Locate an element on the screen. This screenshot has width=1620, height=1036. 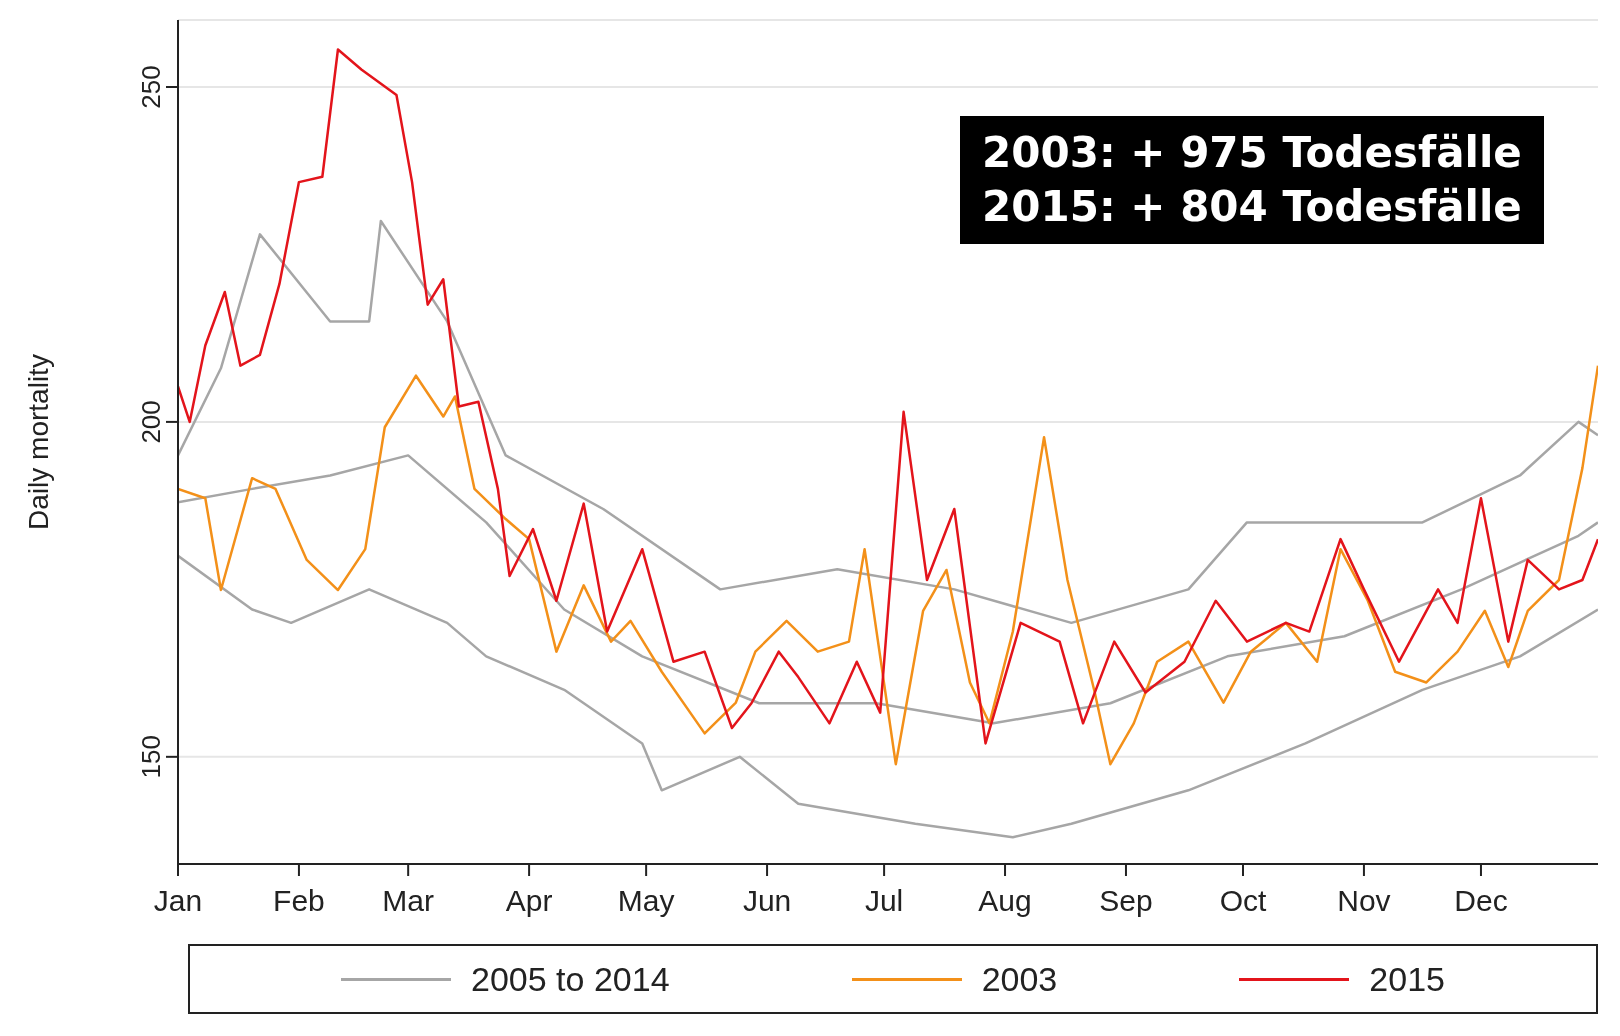
x-tick-label: Mar is located at coordinates (408, 901).